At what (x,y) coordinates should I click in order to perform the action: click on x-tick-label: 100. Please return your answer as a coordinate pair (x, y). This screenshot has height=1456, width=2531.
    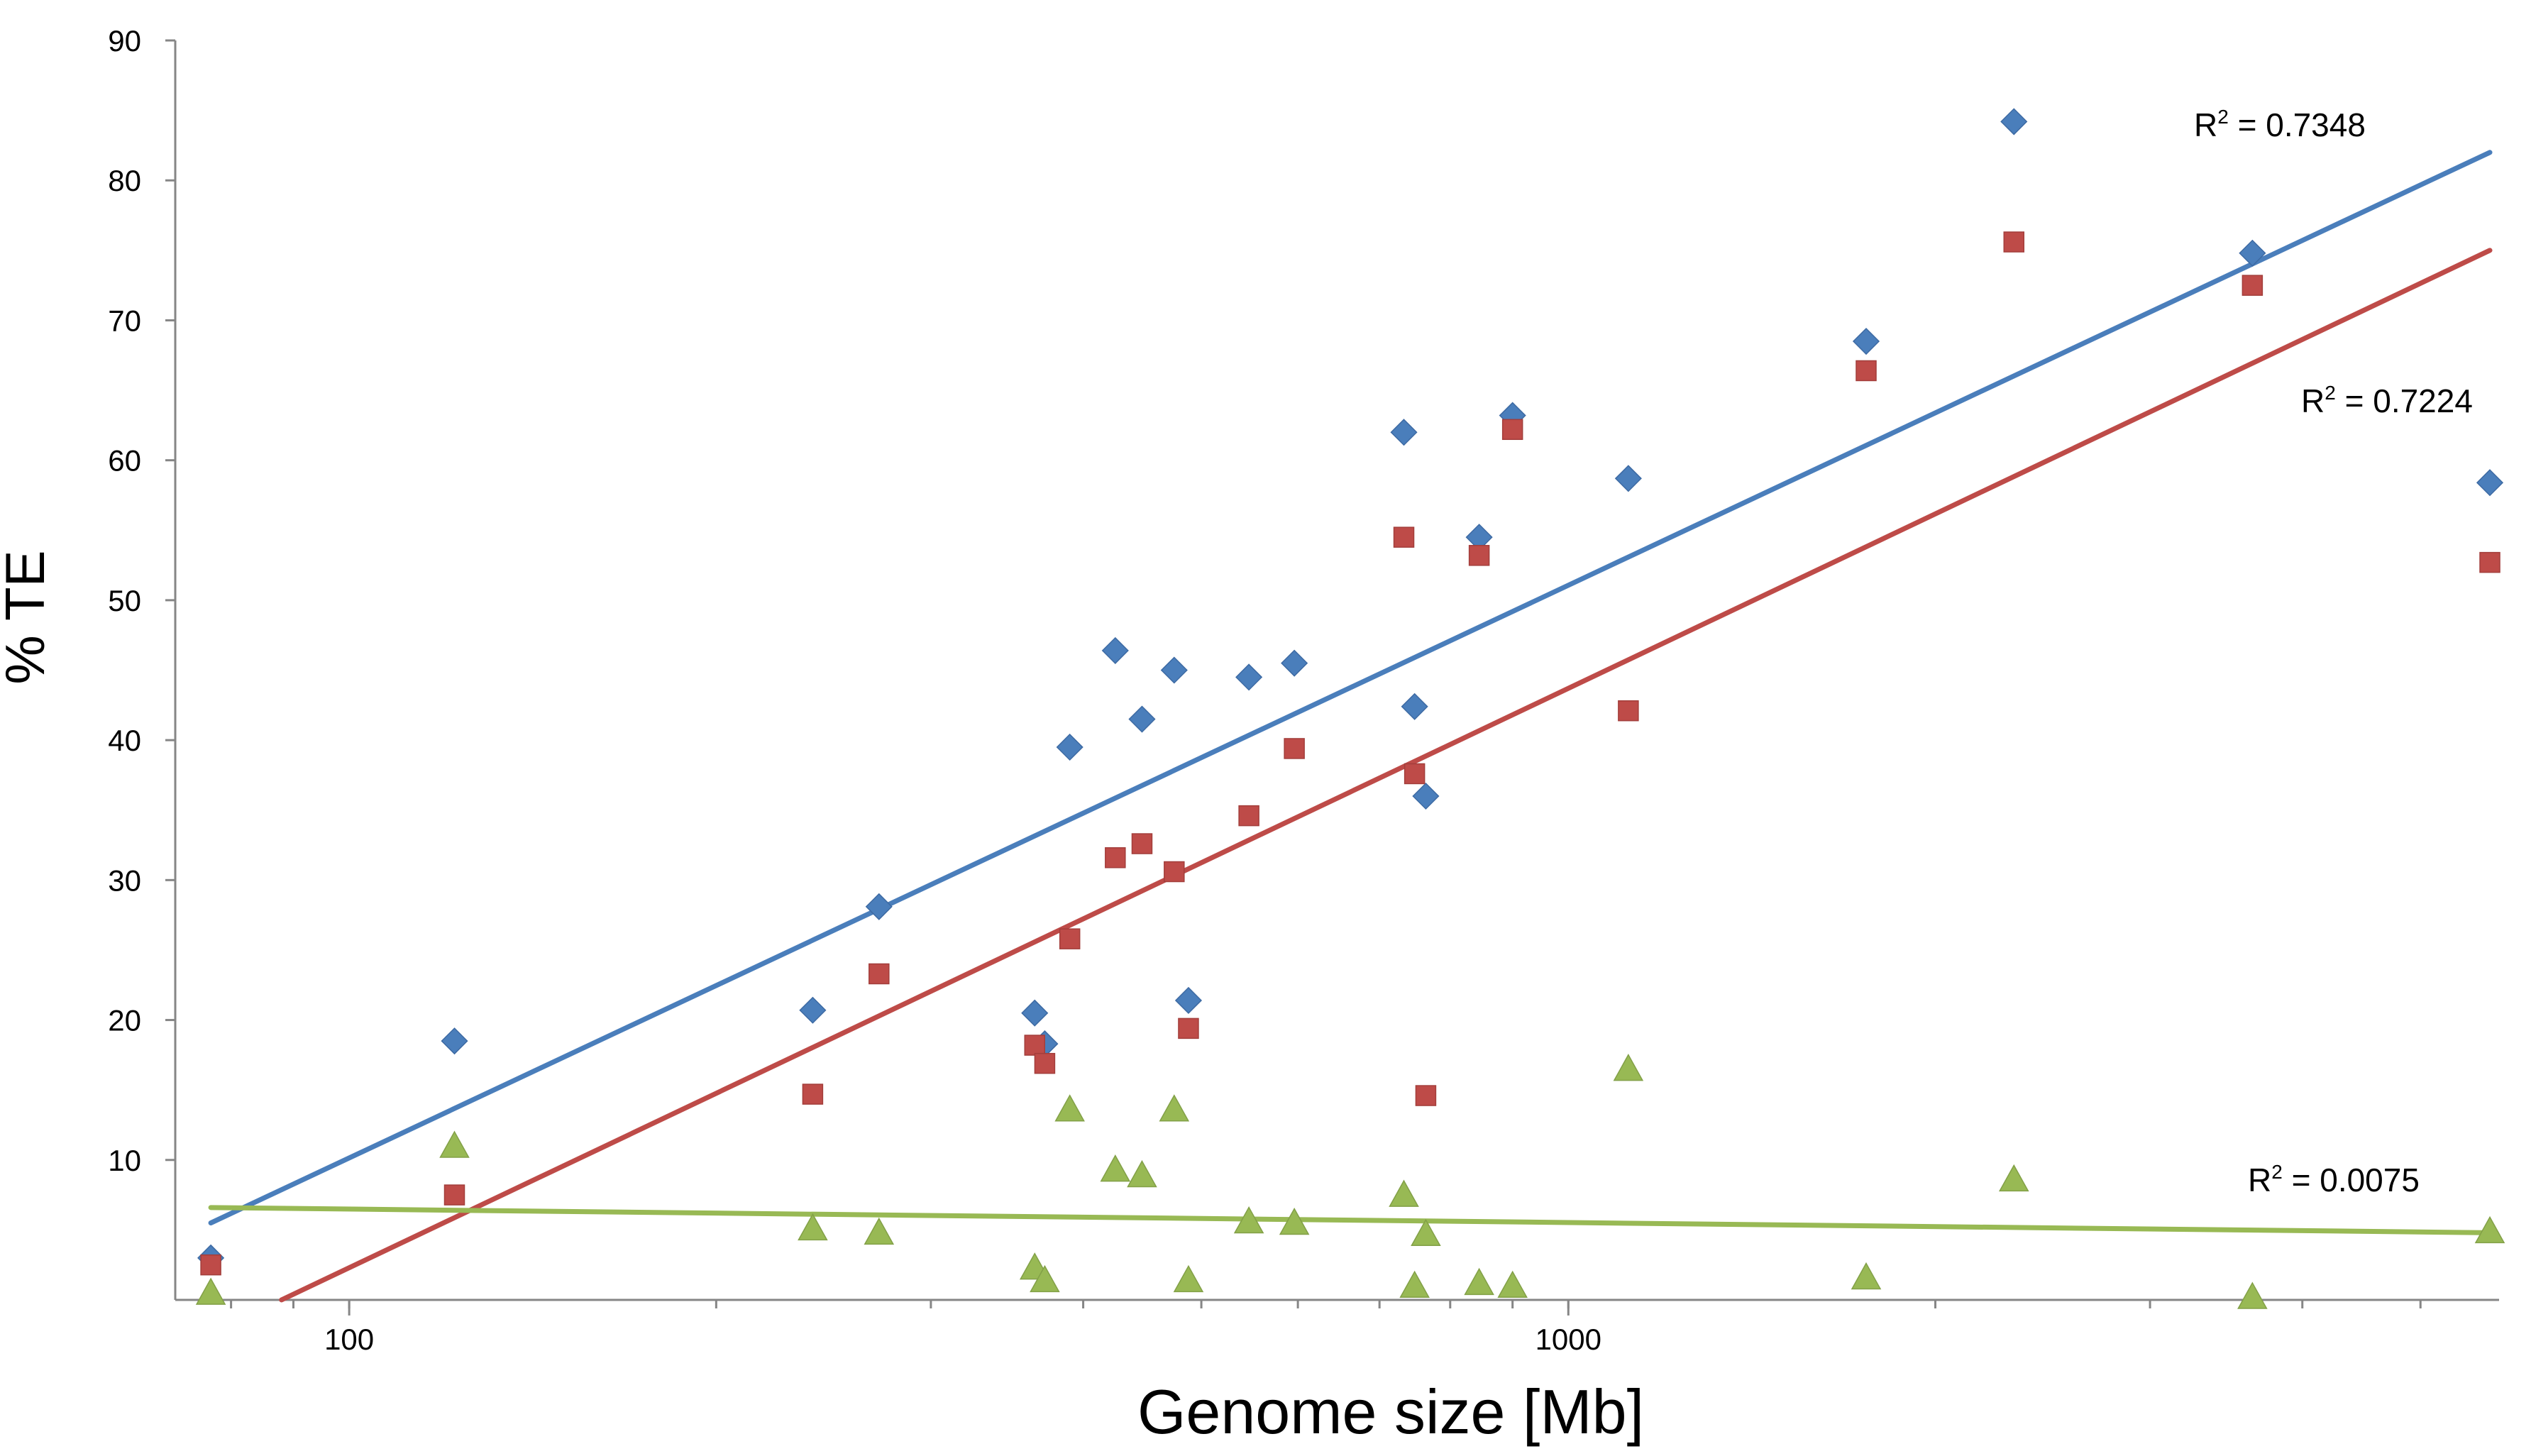
    Looking at the image, I should click on (349, 1339).